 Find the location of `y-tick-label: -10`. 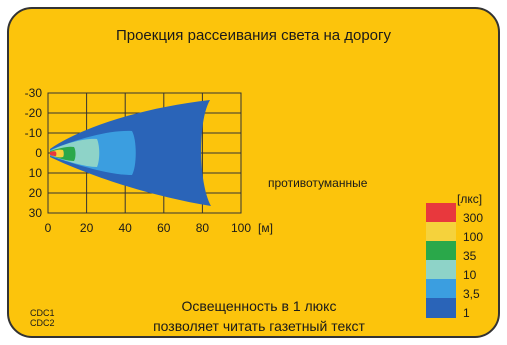

y-tick-label: -10 is located at coordinates (33, 133).